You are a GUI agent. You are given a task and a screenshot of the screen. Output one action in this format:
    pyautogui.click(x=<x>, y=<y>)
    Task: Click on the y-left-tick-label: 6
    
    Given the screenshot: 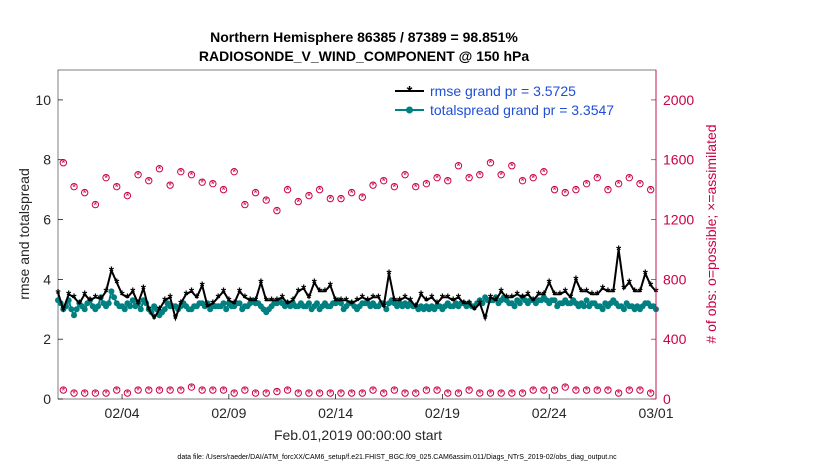 What is the action you would take?
    pyautogui.click(x=47, y=220)
    